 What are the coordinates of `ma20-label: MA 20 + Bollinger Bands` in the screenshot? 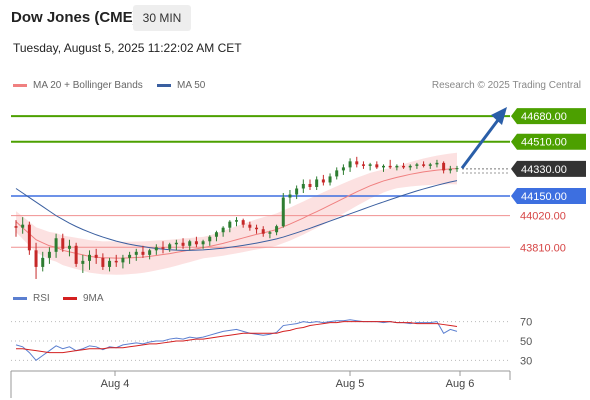 It's located at (88, 85).